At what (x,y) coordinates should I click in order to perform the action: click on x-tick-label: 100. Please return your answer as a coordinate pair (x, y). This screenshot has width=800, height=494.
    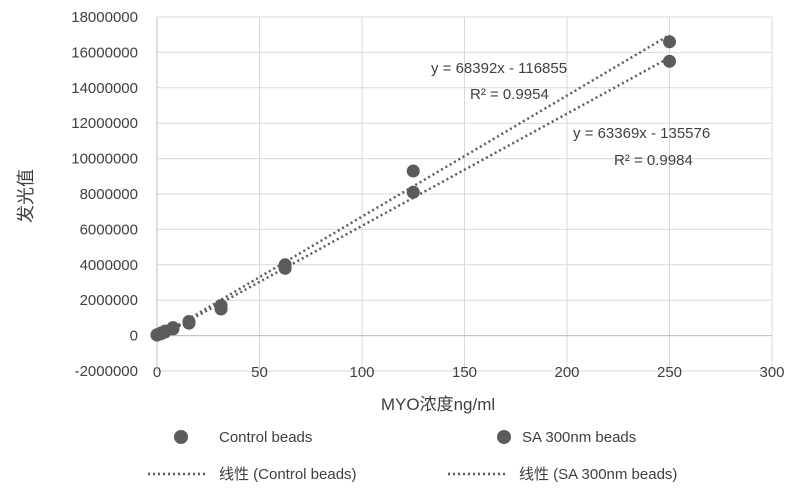
    Looking at the image, I should click on (361, 372).